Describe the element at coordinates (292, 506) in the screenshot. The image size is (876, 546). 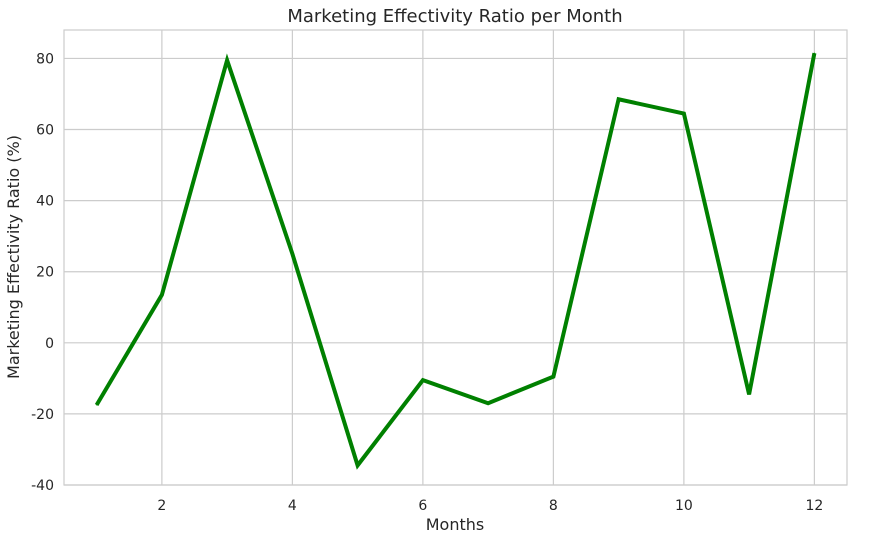
I see `x-tick-label: 4` at that location.